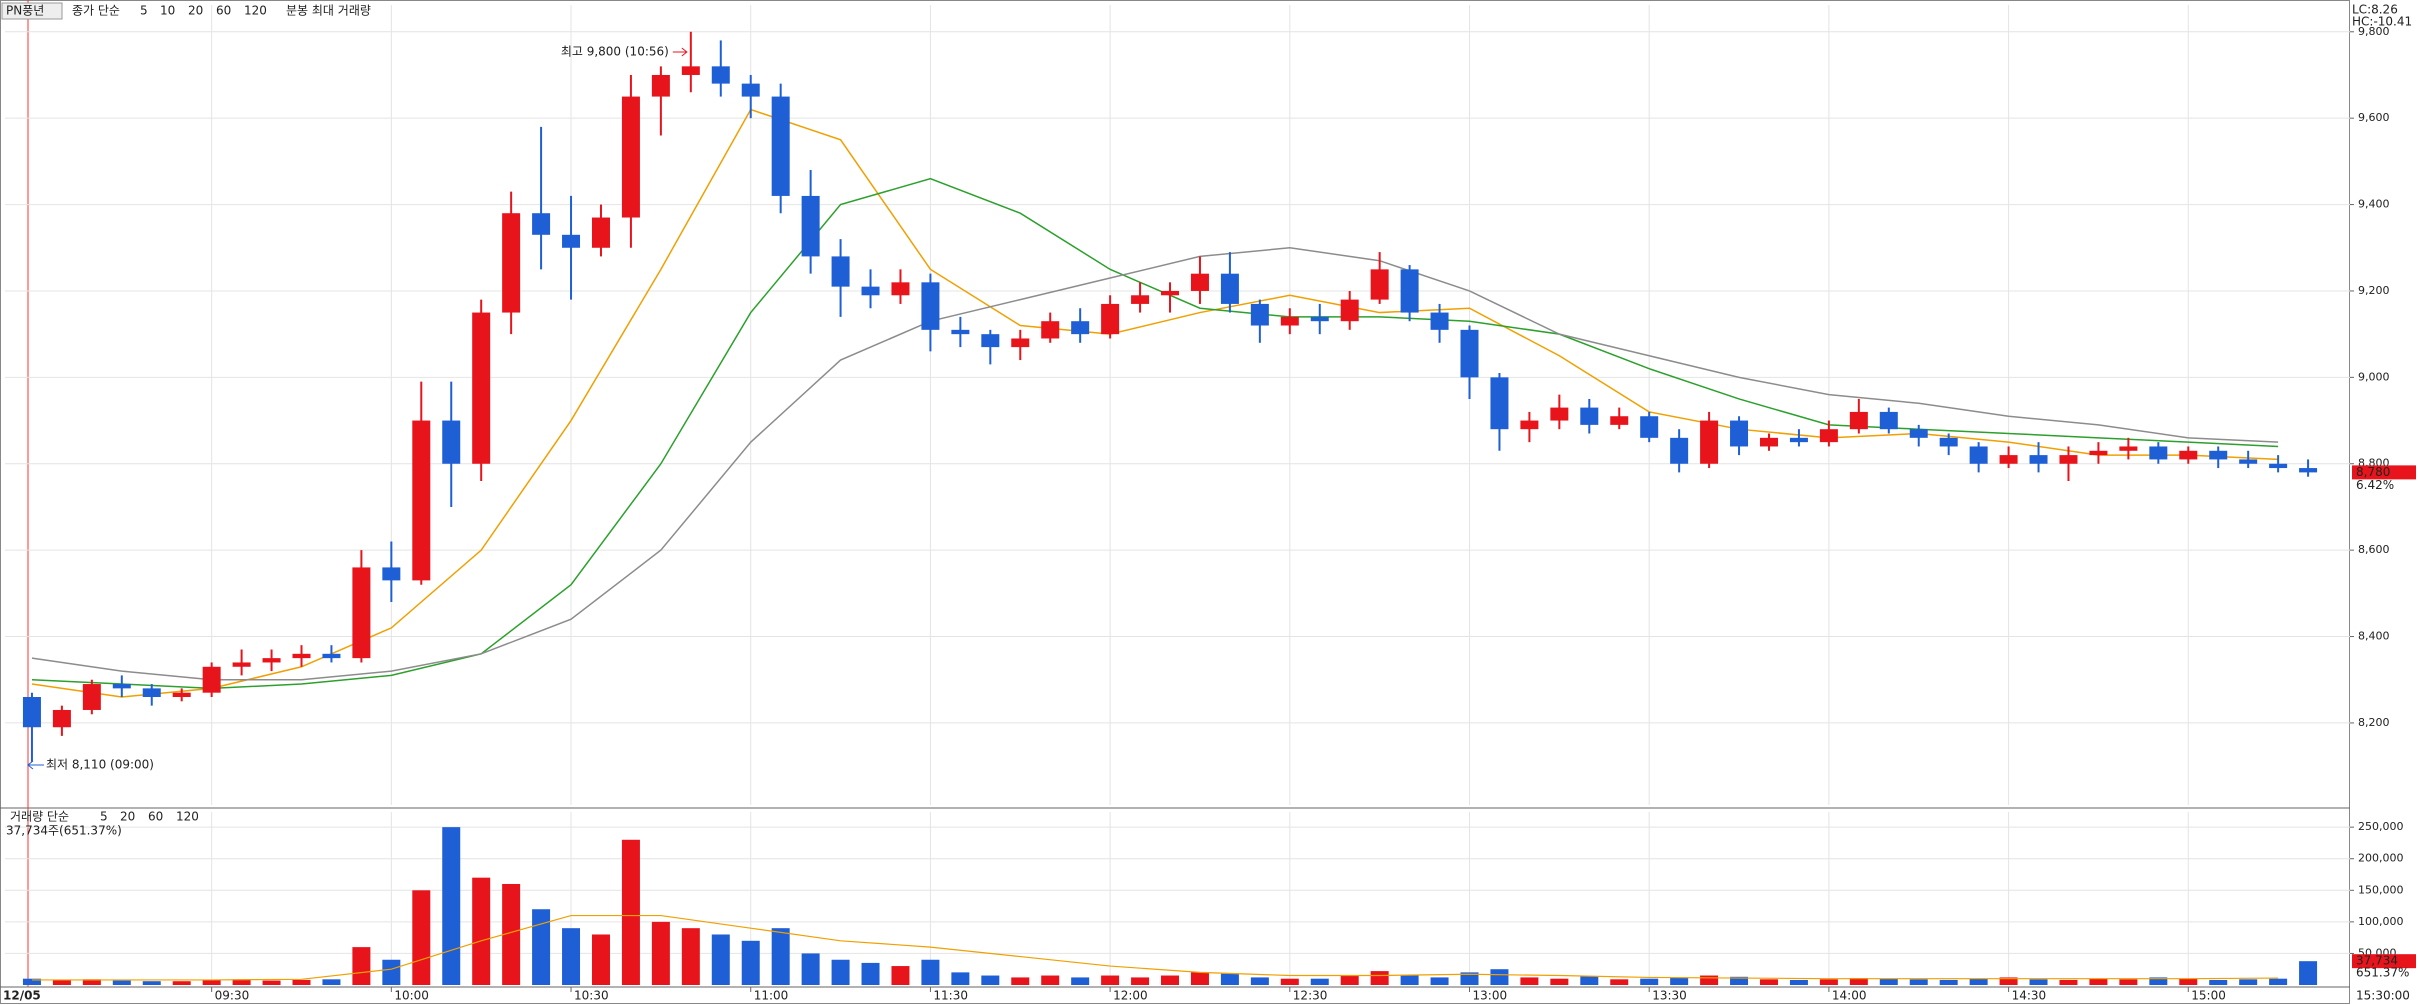  Describe the element at coordinates (2377, 961) in the screenshot. I see `last-volume: 37,734` at that location.